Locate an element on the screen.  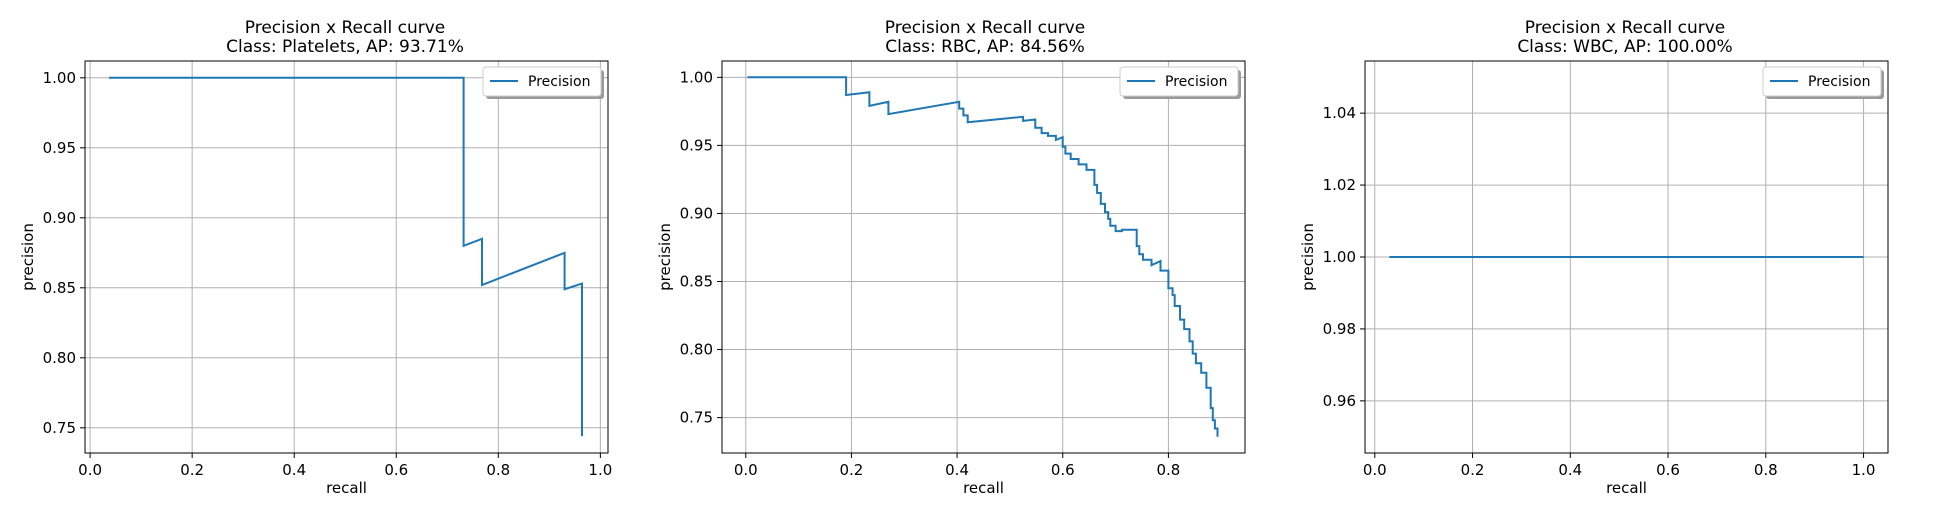
y-tick-label: 0.96 is located at coordinates (1339, 401).